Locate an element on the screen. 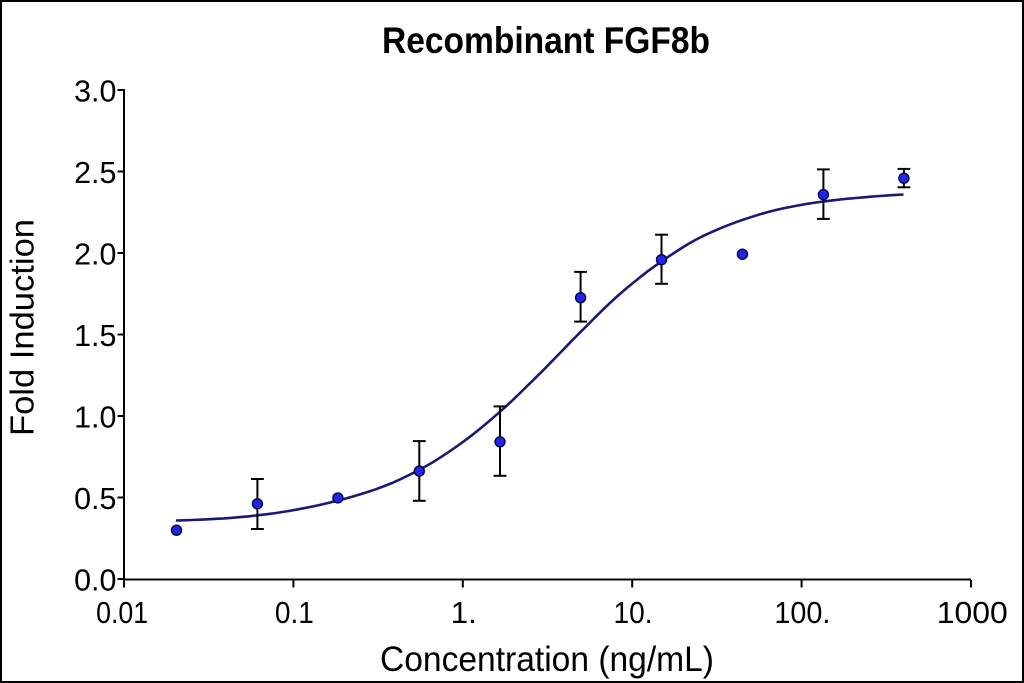 The height and width of the screenshot is (683, 1024). svg-text: Fold Induction is located at coordinates (22, 327).